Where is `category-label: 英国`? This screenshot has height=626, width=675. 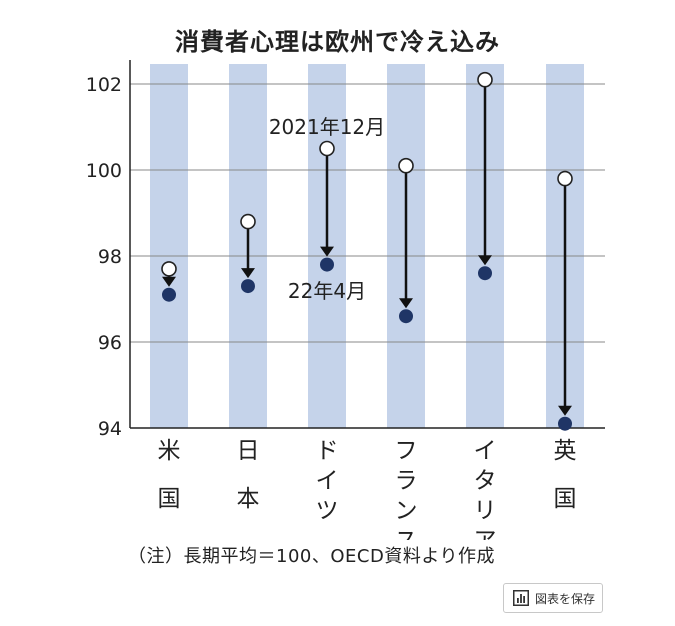
category-label: 英国 is located at coordinates (565, 475).